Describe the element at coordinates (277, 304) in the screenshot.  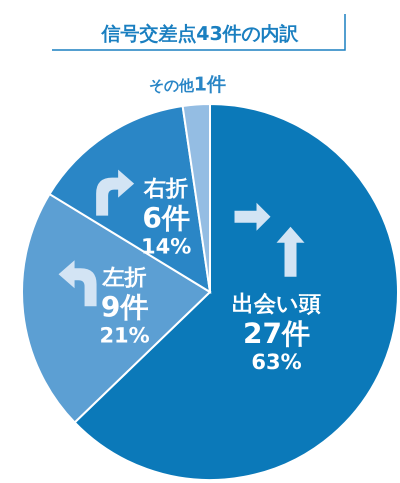
I see `slice-label: 出会い頭` at that location.